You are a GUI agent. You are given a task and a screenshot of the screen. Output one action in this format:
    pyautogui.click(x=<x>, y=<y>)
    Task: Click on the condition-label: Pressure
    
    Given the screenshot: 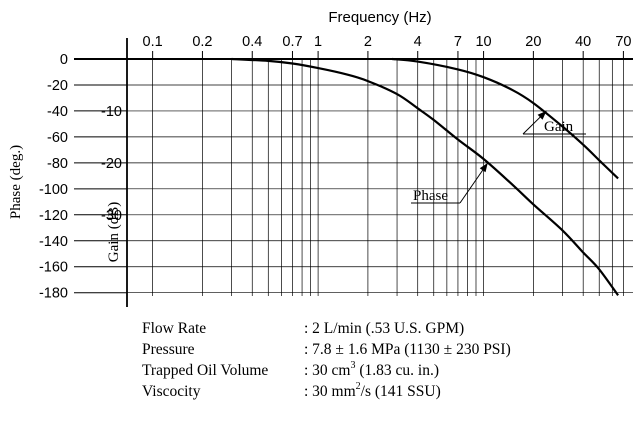 What is the action you would take?
    pyautogui.click(x=168, y=349)
    